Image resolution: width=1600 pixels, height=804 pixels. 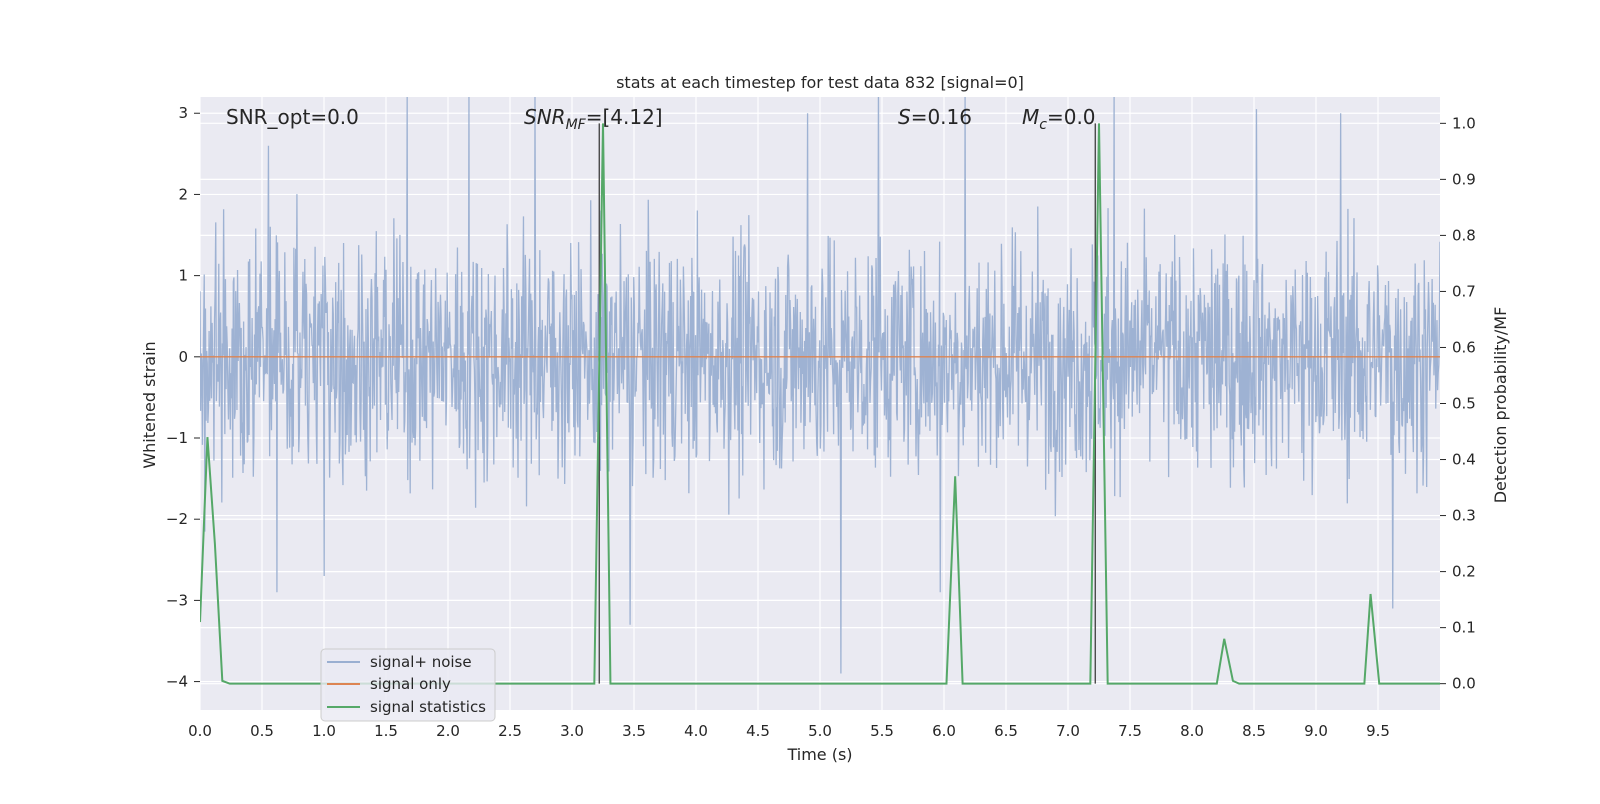 I want to click on y-tick-label: 3, so click(x=183, y=113).